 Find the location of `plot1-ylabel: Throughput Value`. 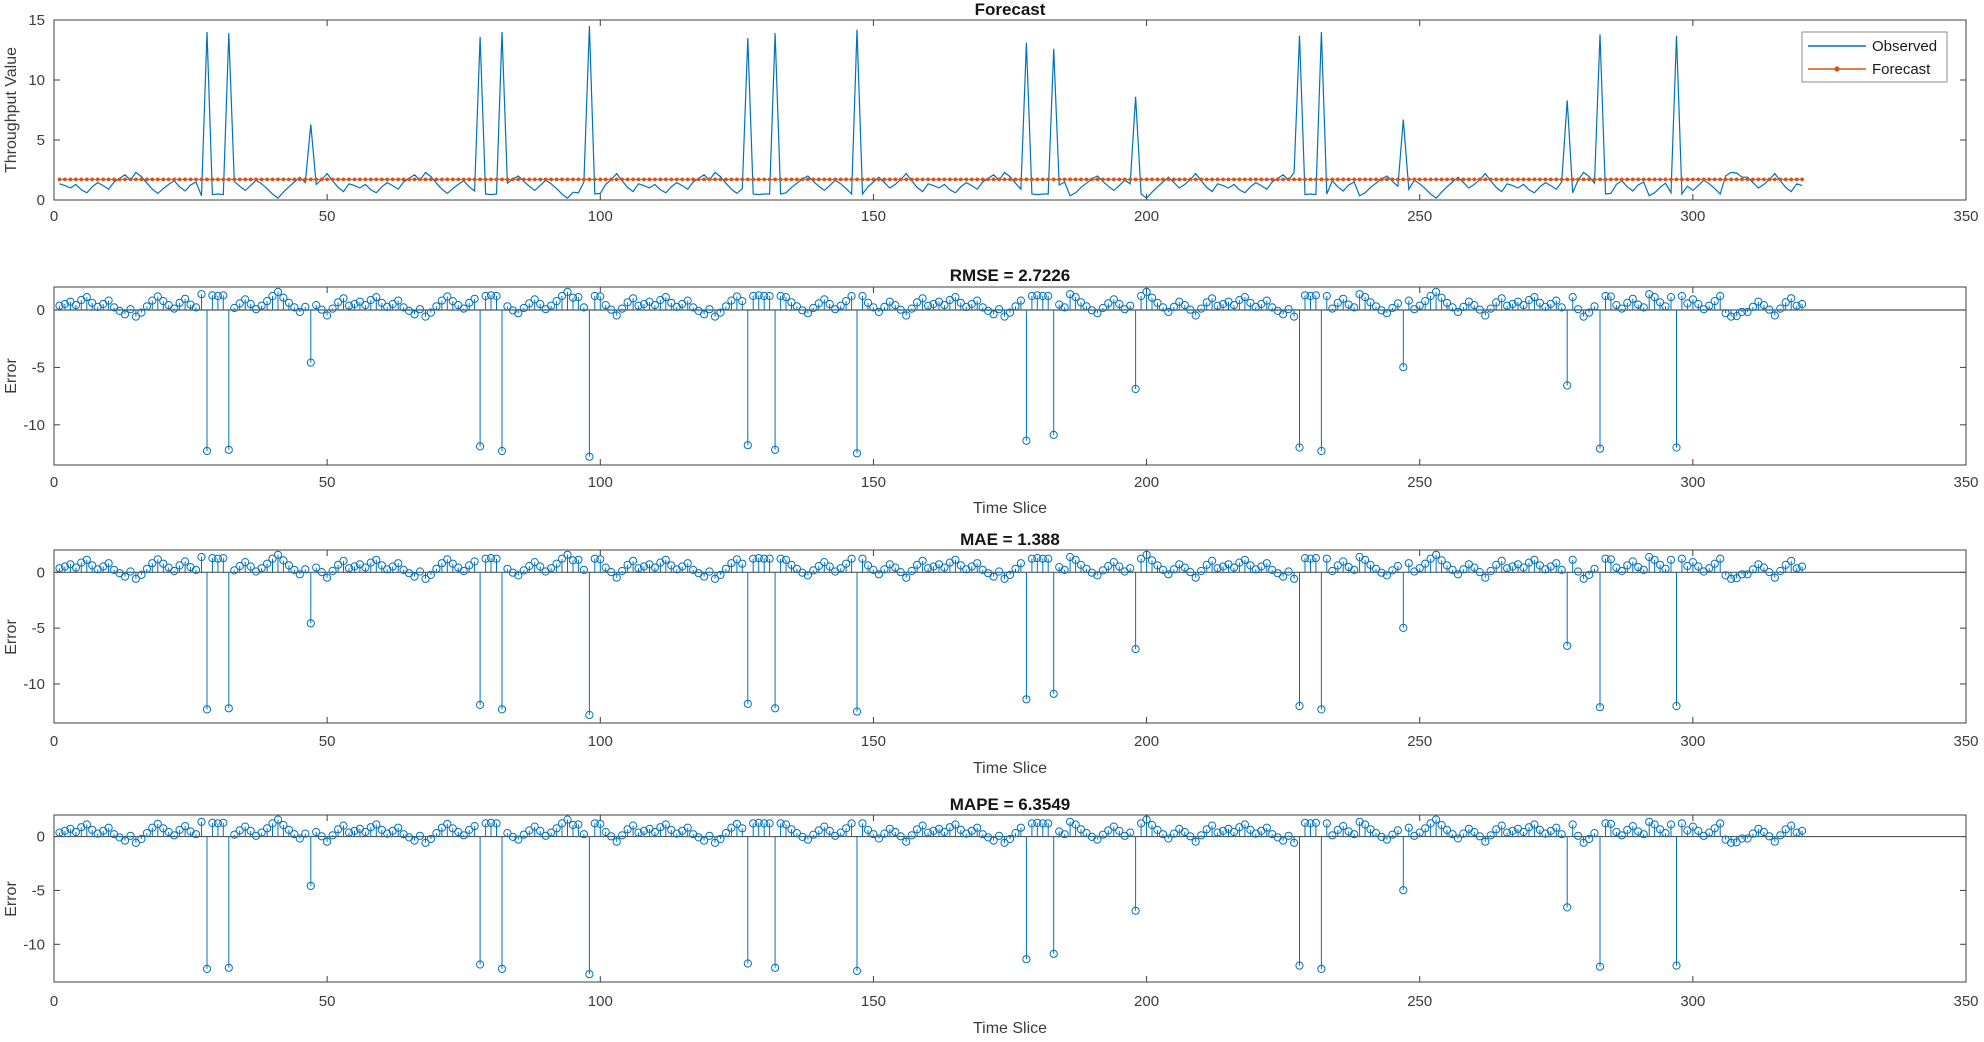

plot1-ylabel: Throughput Value is located at coordinates (11, 110).